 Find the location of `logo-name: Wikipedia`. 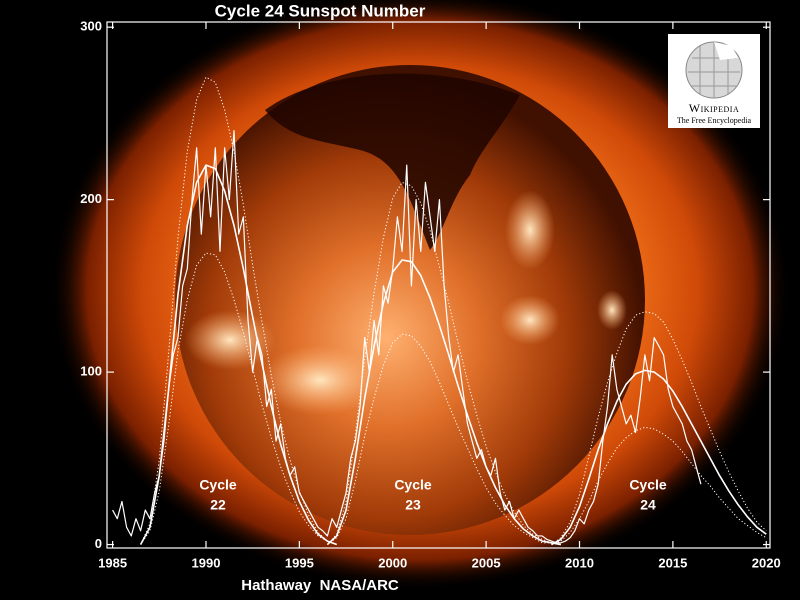

logo-name: Wikipedia is located at coordinates (714, 108).